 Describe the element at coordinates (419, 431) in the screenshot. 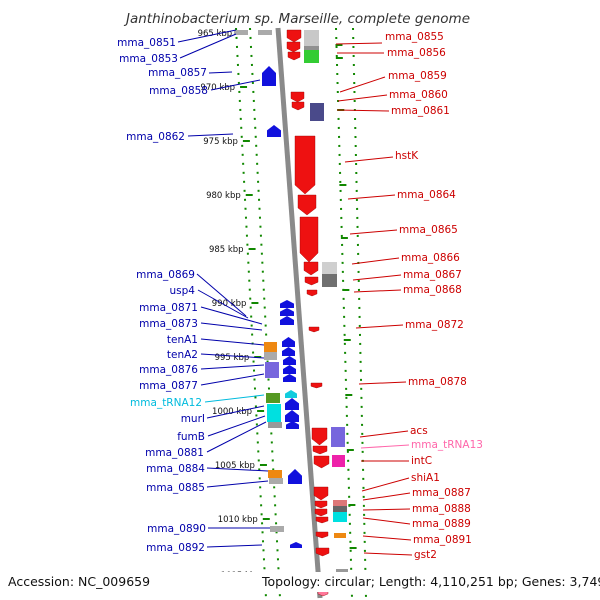

I see `gene-label-acs: acs` at that location.